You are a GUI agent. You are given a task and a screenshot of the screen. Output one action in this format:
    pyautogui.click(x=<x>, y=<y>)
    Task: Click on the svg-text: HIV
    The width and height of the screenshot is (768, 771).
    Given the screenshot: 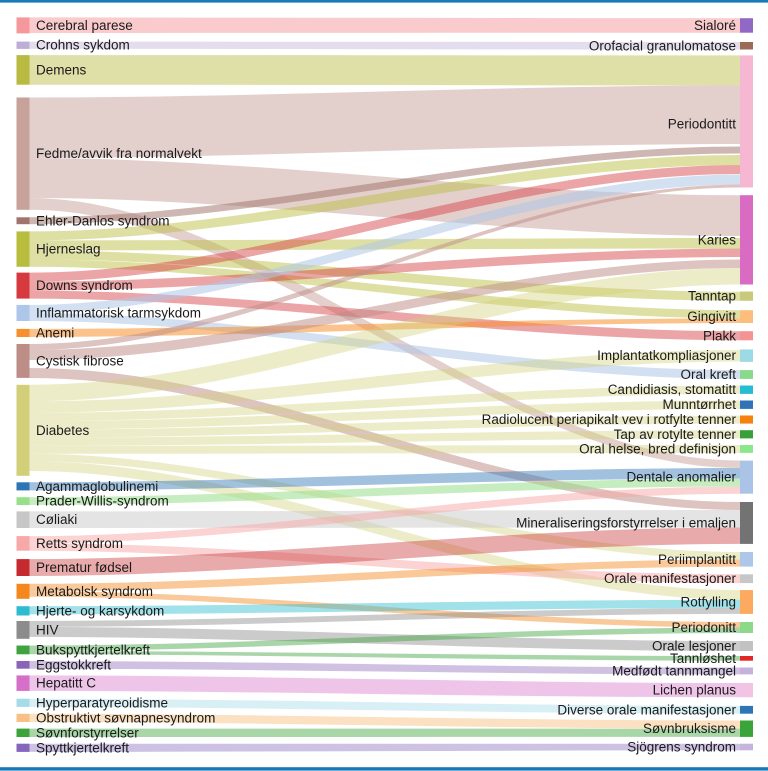 What is the action you would take?
    pyautogui.click(x=47, y=629)
    